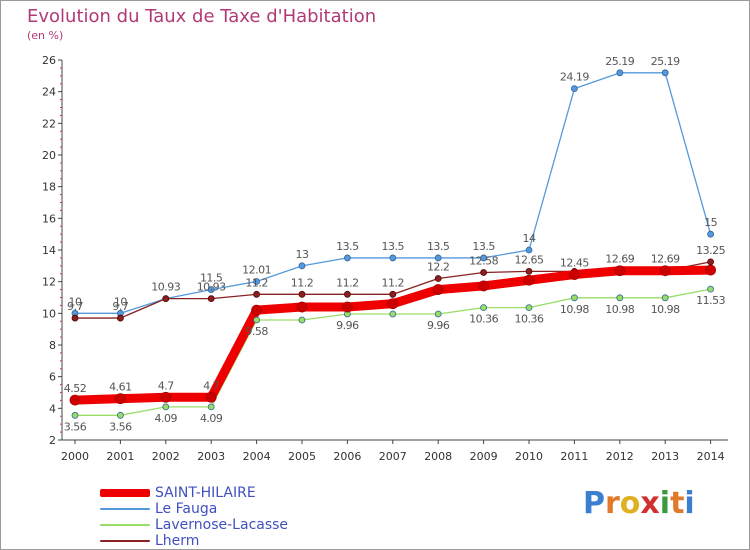 This screenshot has height=550, width=750. I want to click on y-tick-label: 4, so click(52, 408).